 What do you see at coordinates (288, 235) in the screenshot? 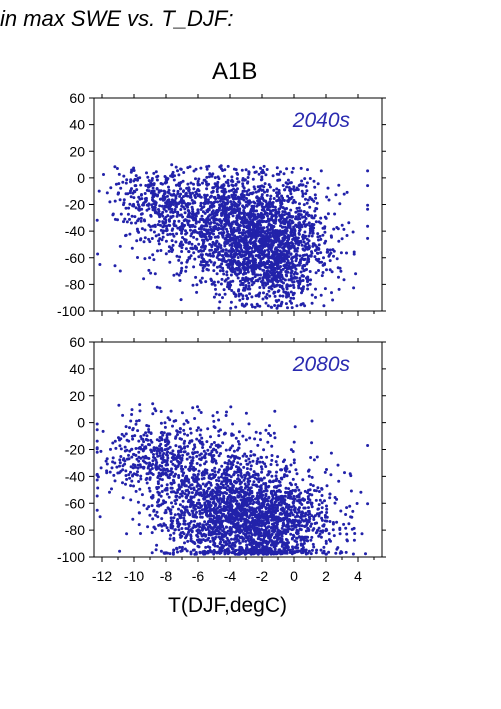
I see `data-point-2040s-2098` at bounding box center [288, 235].